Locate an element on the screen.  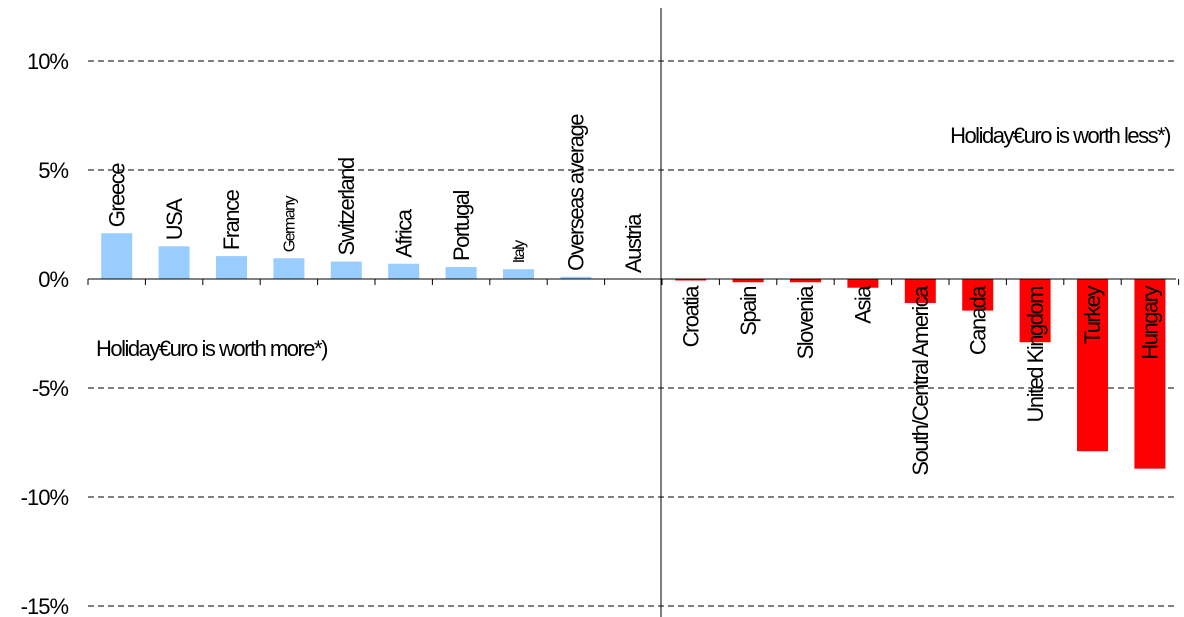
category-label: USA is located at coordinates (174, 219).